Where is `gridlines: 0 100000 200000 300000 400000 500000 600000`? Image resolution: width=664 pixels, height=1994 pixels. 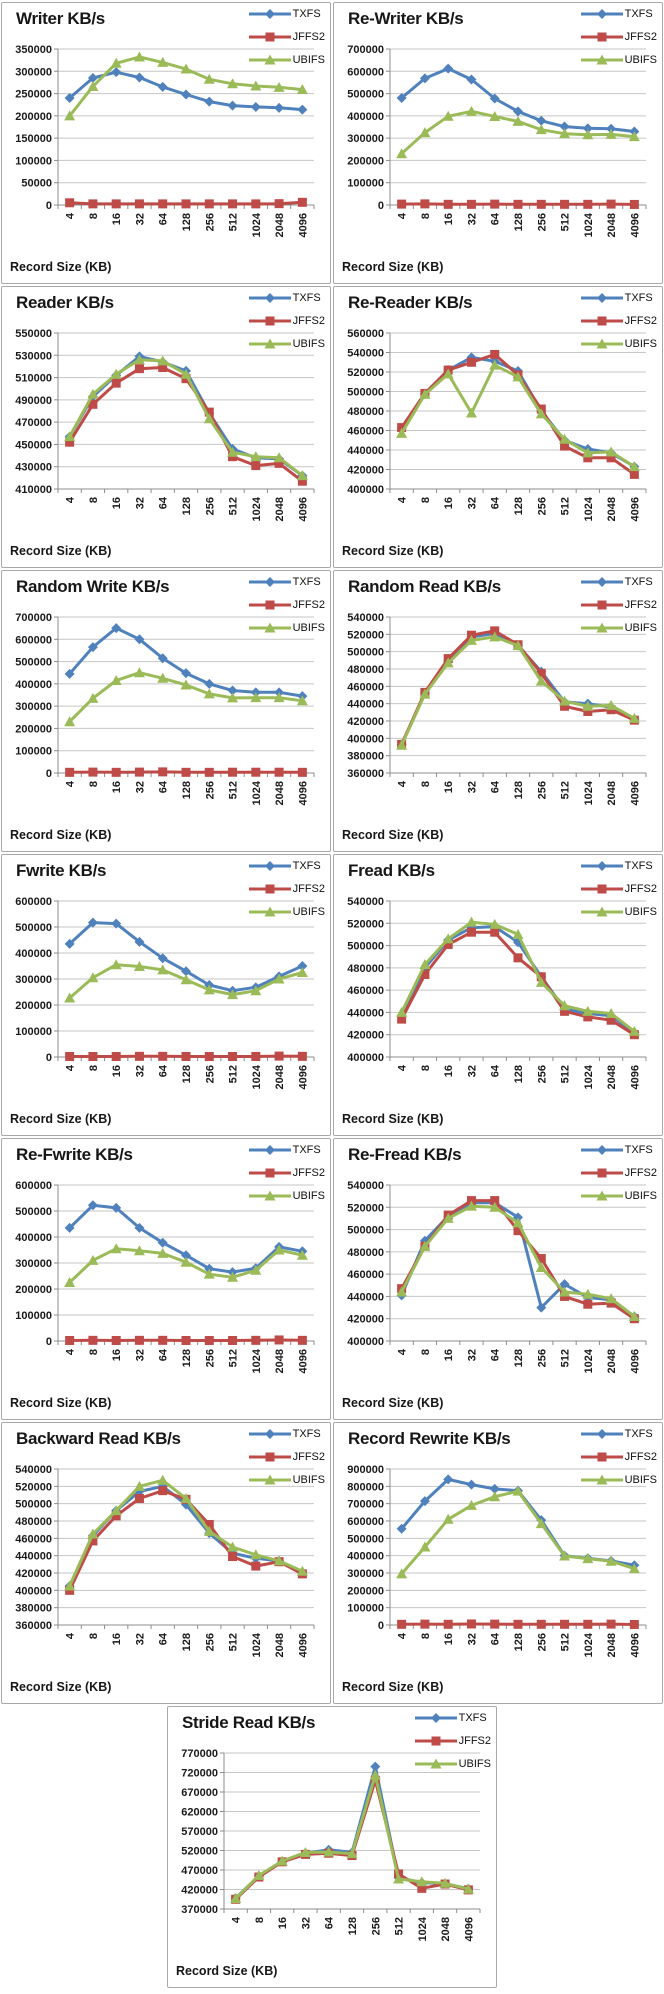
gridlines: 0 100000 200000 300000 400000 500000 600000 is located at coordinates (164, 980).